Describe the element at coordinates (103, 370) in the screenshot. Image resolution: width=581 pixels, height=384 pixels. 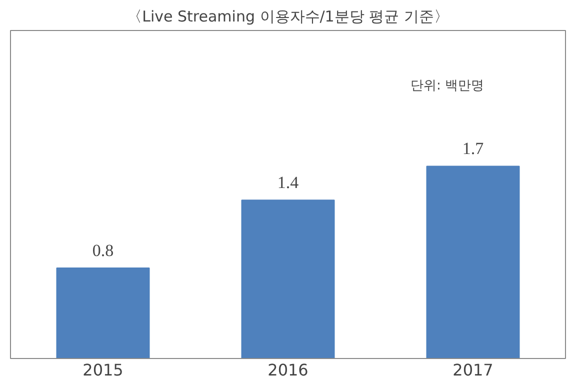
I see `x-tick-label: 2015` at that location.